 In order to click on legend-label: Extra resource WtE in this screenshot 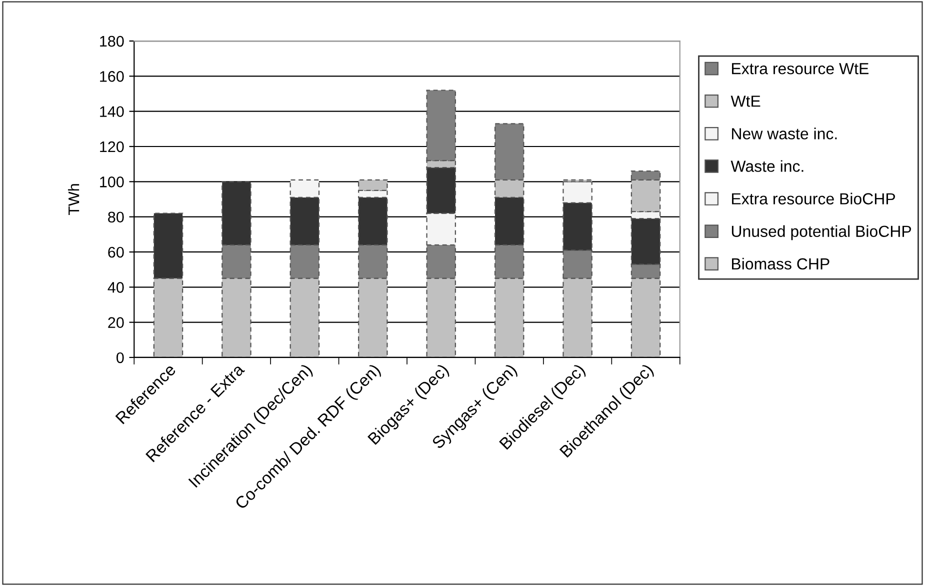, I will do `click(800, 68)`.